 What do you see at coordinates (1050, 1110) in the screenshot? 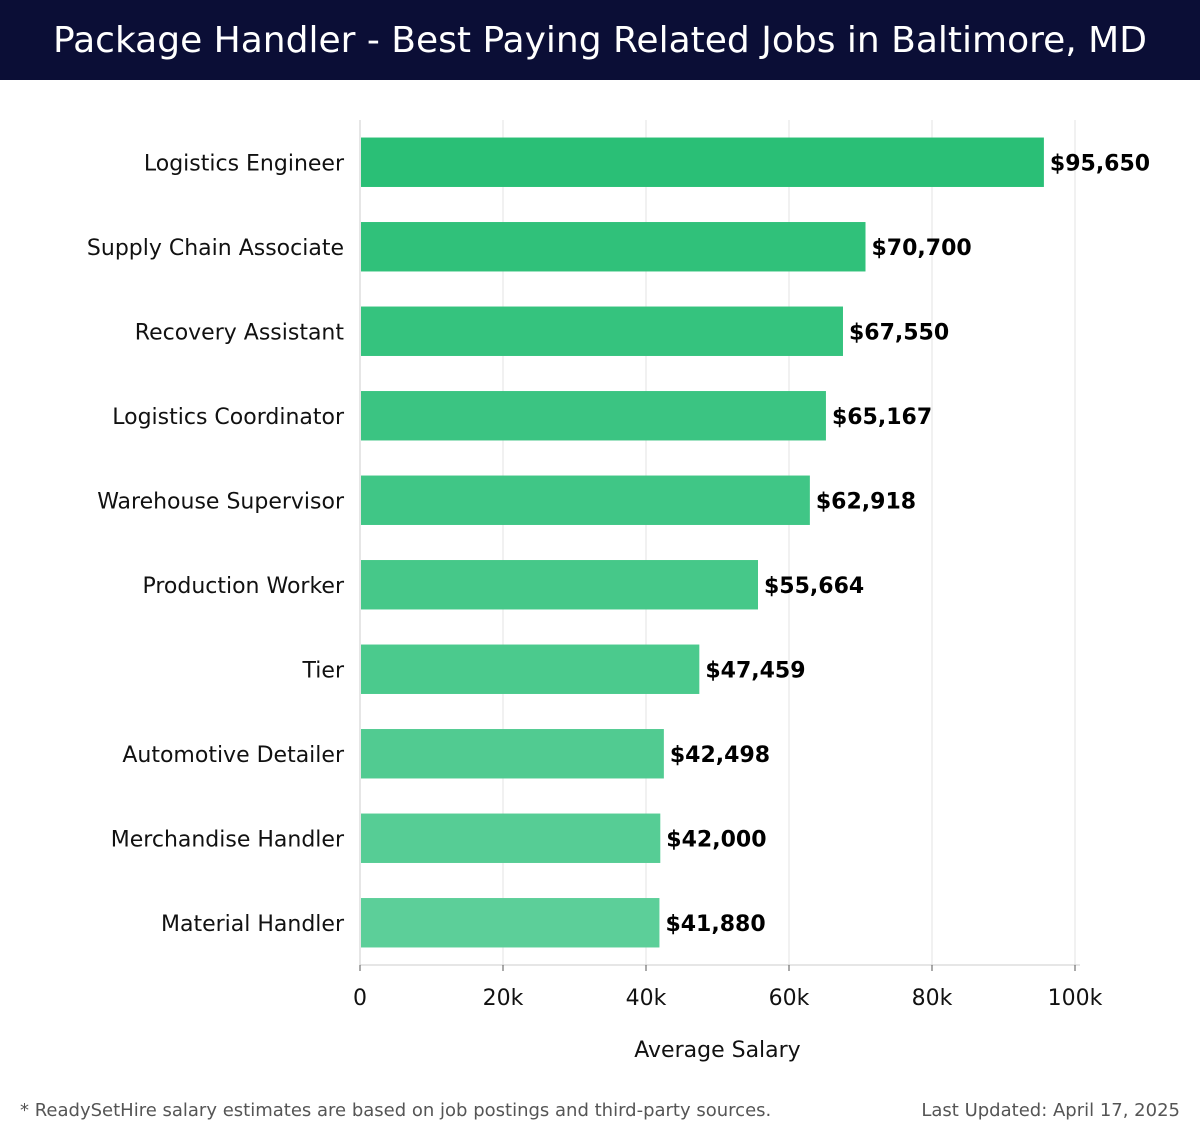
I see `footer-updated: Last Updated: April 17, 2025` at bounding box center [1050, 1110].